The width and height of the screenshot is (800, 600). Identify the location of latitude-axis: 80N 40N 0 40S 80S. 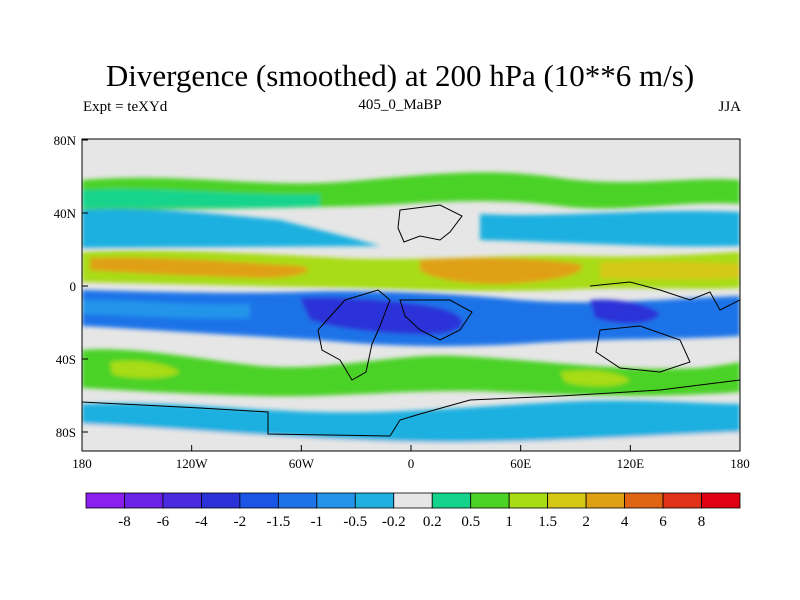
(71, 286).